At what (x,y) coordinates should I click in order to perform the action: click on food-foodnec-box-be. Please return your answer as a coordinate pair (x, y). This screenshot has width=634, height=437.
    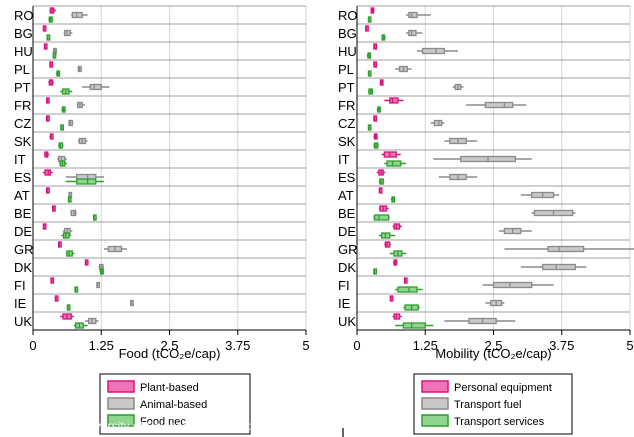
    Looking at the image, I should click on (94, 217).